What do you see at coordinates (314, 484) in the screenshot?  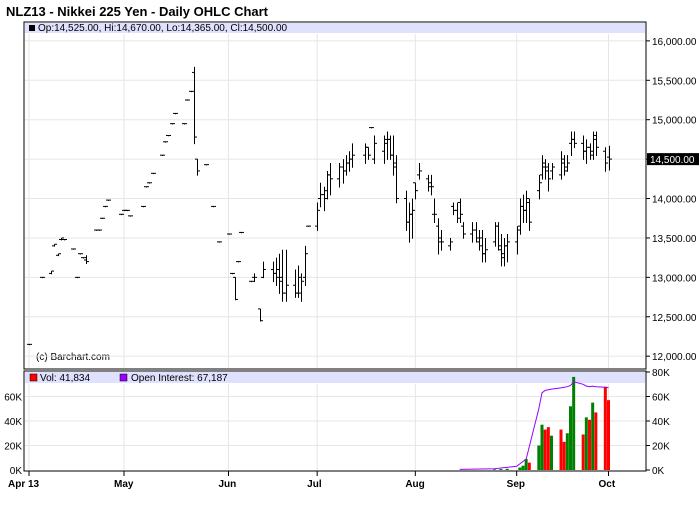 I see `month-label: Jul` at bounding box center [314, 484].